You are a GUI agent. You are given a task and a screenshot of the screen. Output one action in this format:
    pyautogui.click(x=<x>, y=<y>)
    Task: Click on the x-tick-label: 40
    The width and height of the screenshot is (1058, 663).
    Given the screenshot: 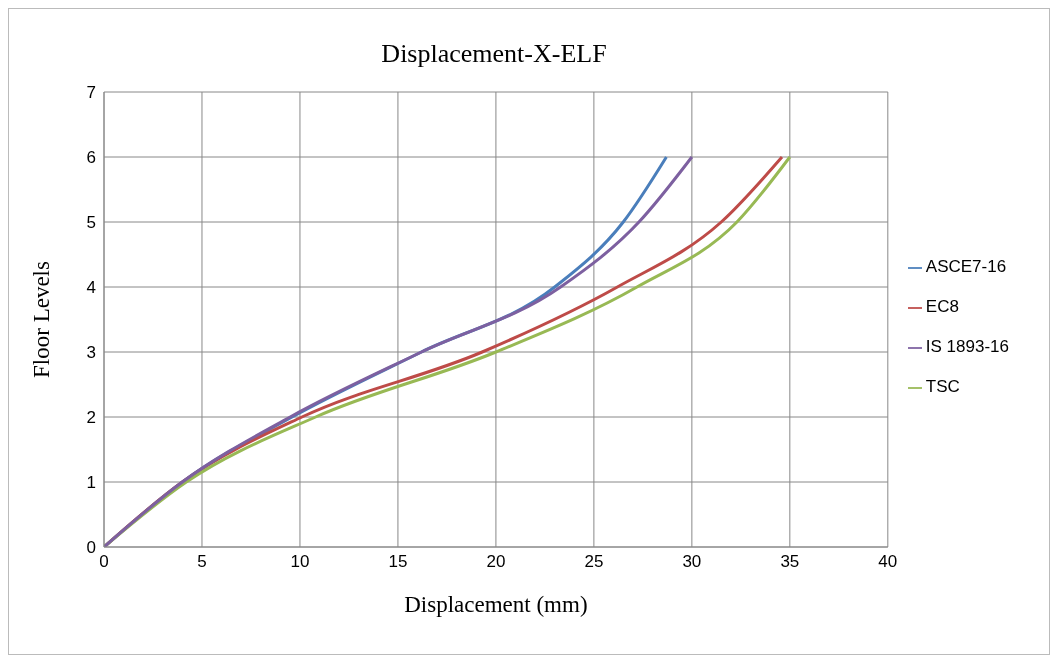 What is the action you would take?
    pyautogui.click(x=888, y=562)
    